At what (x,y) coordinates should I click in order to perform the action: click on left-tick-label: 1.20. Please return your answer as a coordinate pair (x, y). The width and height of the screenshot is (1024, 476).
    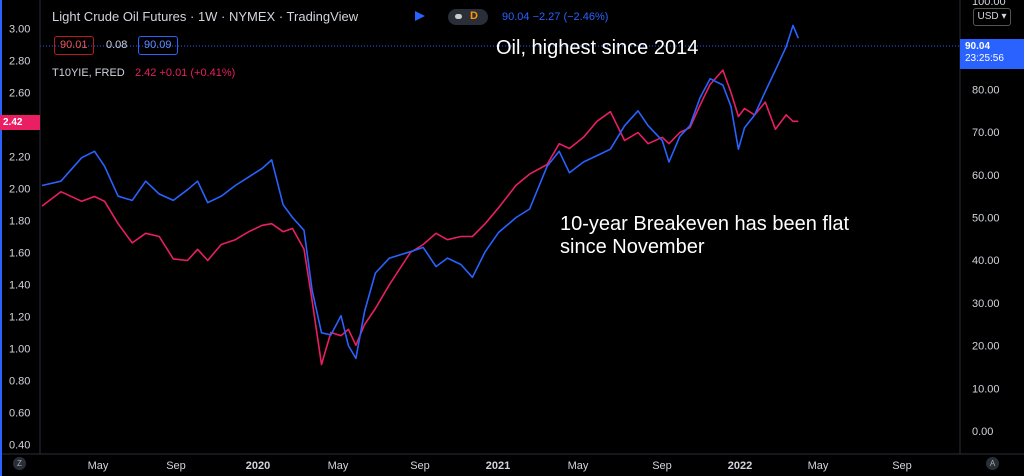
    Looking at the image, I should click on (19, 318).